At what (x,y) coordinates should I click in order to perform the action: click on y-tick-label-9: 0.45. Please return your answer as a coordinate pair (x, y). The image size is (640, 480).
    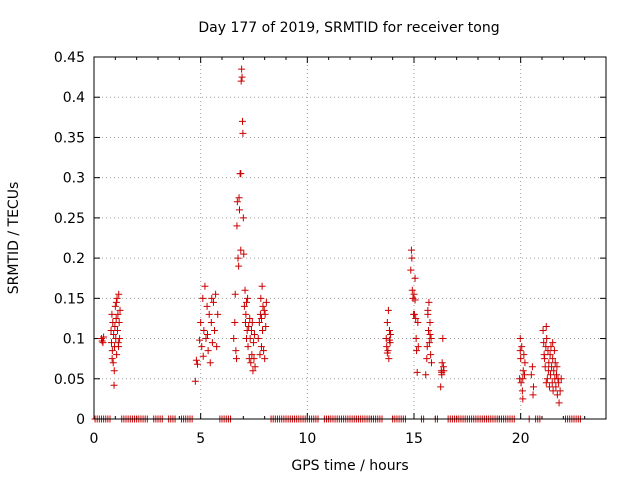
    Looking at the image, I should click on (69, 58).